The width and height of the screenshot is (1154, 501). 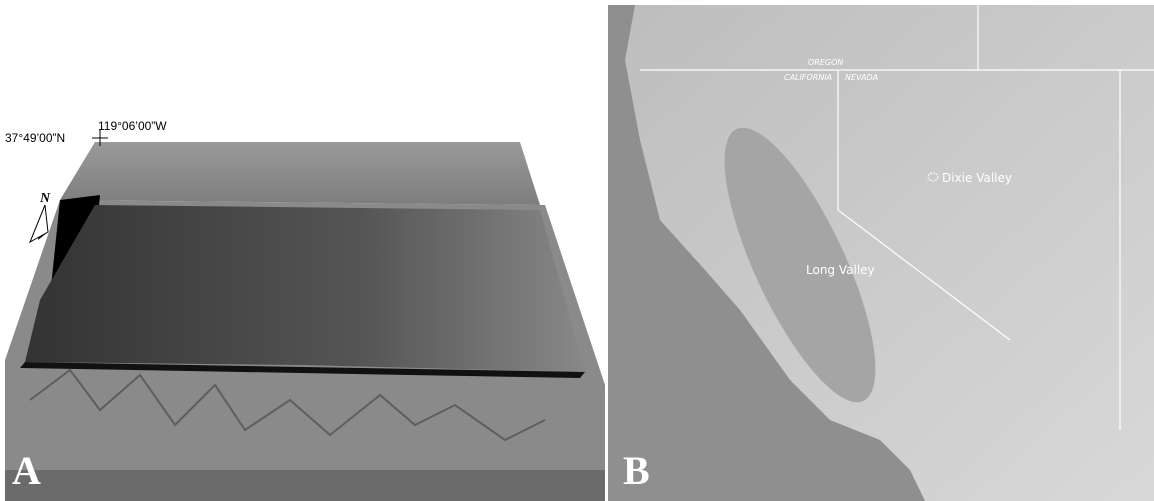 What do you see at coordinates (808, 77) in the screenshot?
I see `state-label: CALIFORNIA` at bounding box center [808, 77].